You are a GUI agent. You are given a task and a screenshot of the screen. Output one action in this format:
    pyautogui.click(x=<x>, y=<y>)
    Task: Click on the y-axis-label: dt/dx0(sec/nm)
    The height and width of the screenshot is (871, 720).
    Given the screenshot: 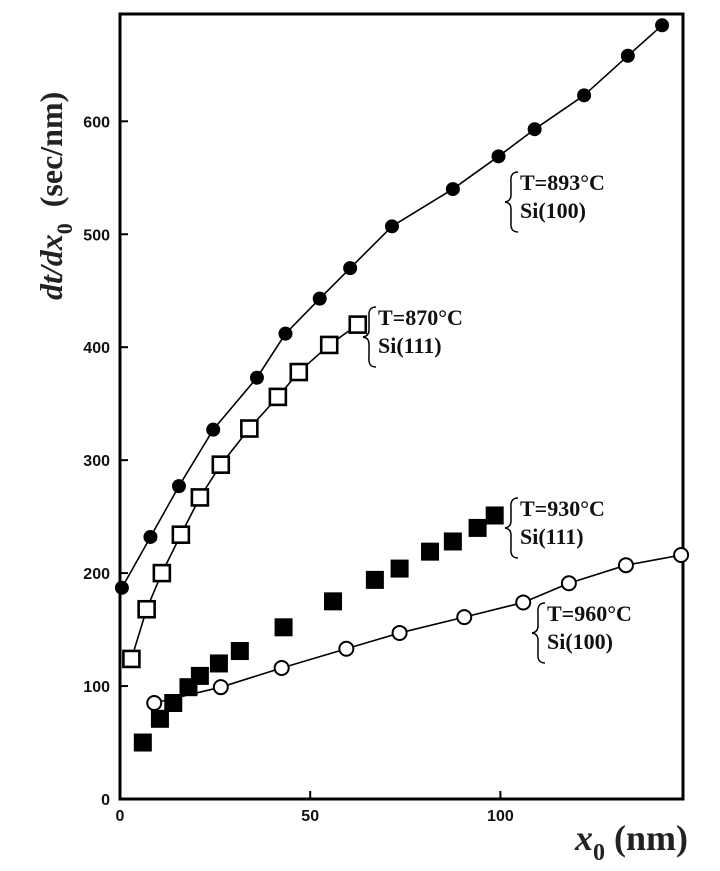 What is the action you would take?
    pyautogui.click(x=55, y=196)
    